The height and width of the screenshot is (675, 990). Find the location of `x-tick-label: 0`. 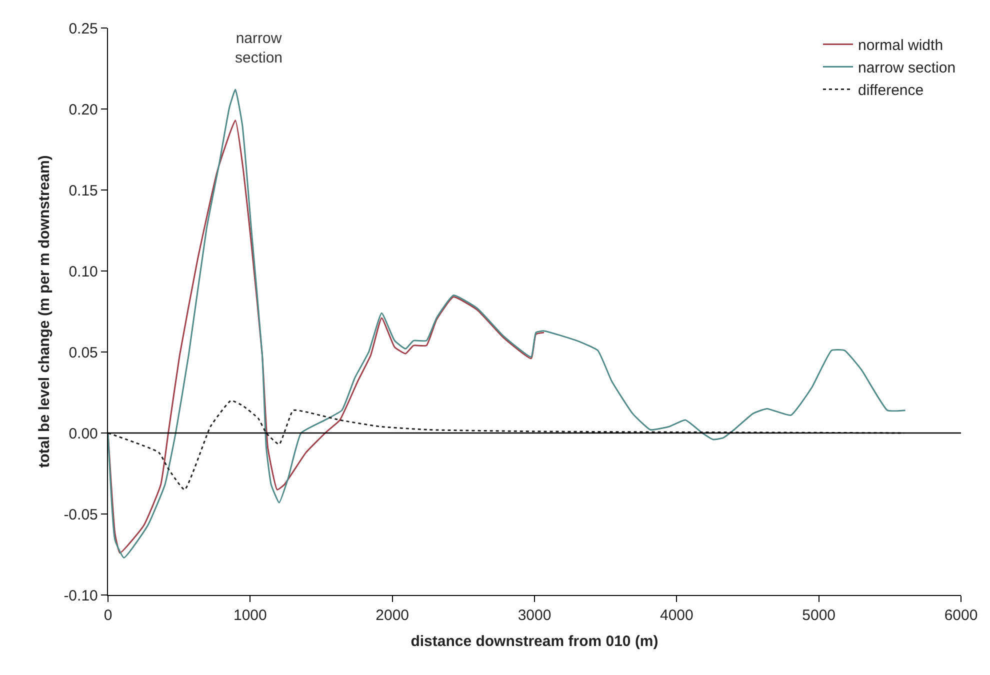

x-tick-label: 0 is located at coordinates (108, 615).